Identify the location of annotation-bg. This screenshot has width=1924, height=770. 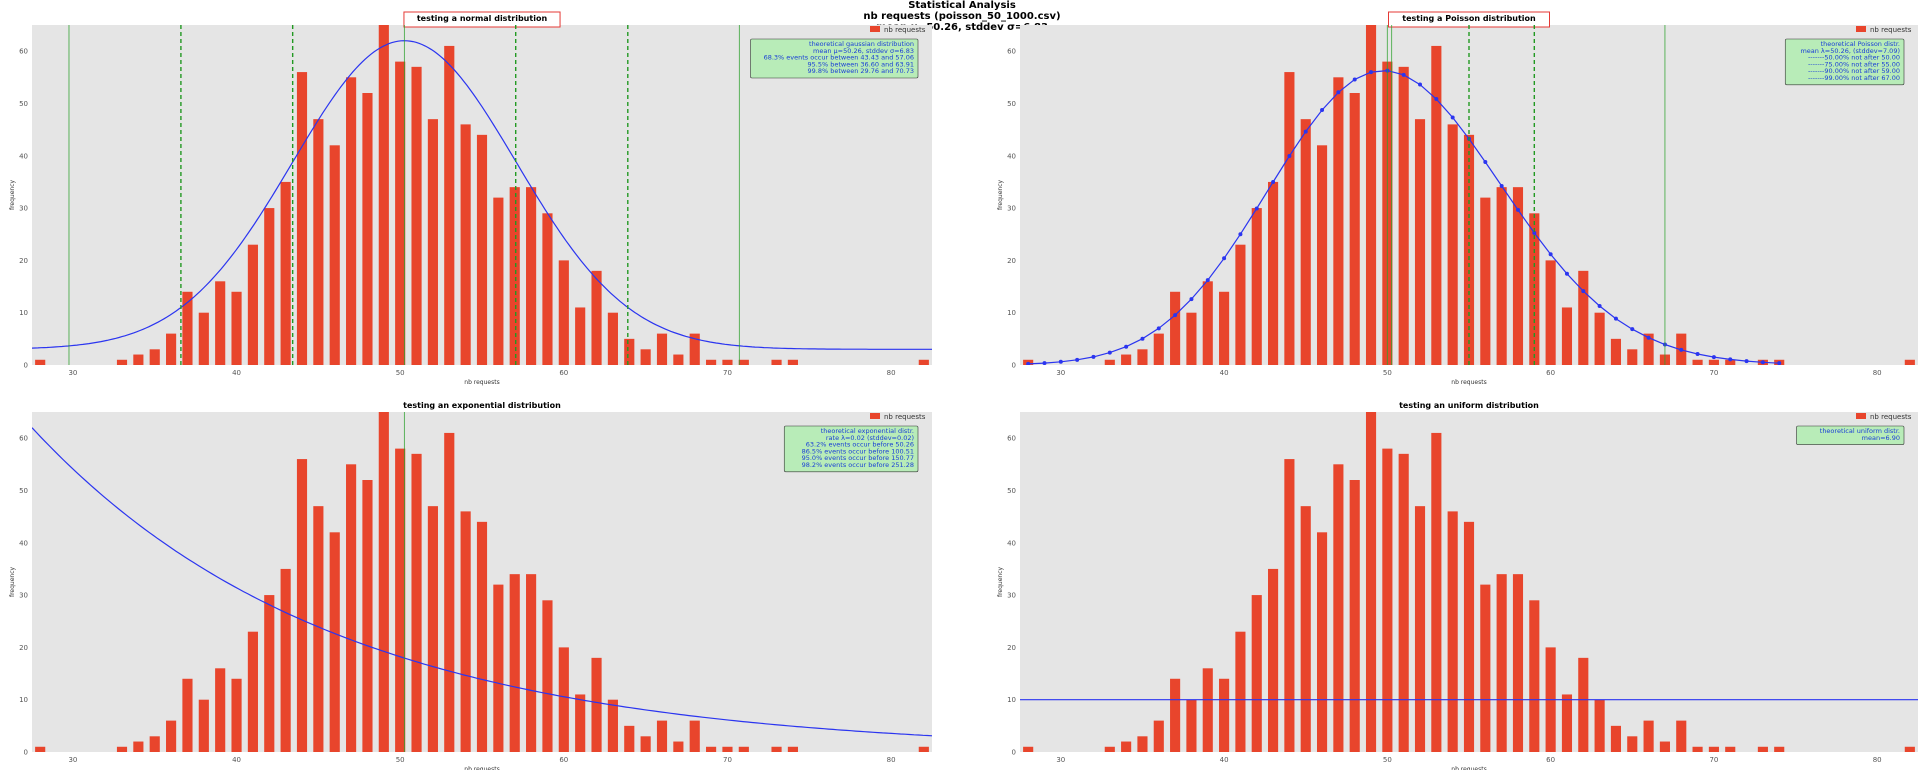
(851, 449).